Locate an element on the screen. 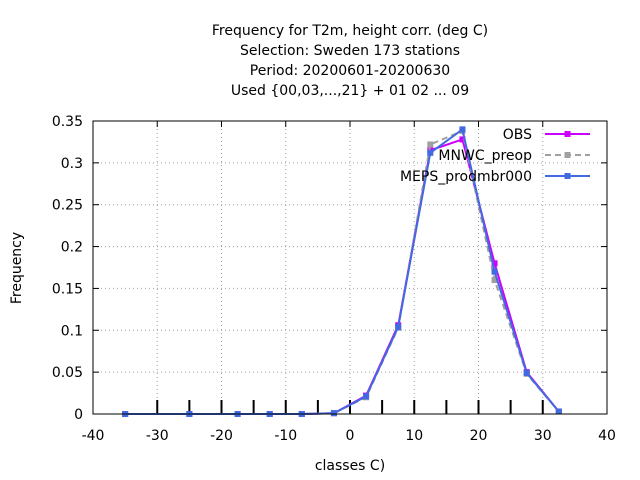 The width and height of the screenshot is (640, 480). legend-label: MEPS_prodmbr000 is located at coordinates (466, 177).